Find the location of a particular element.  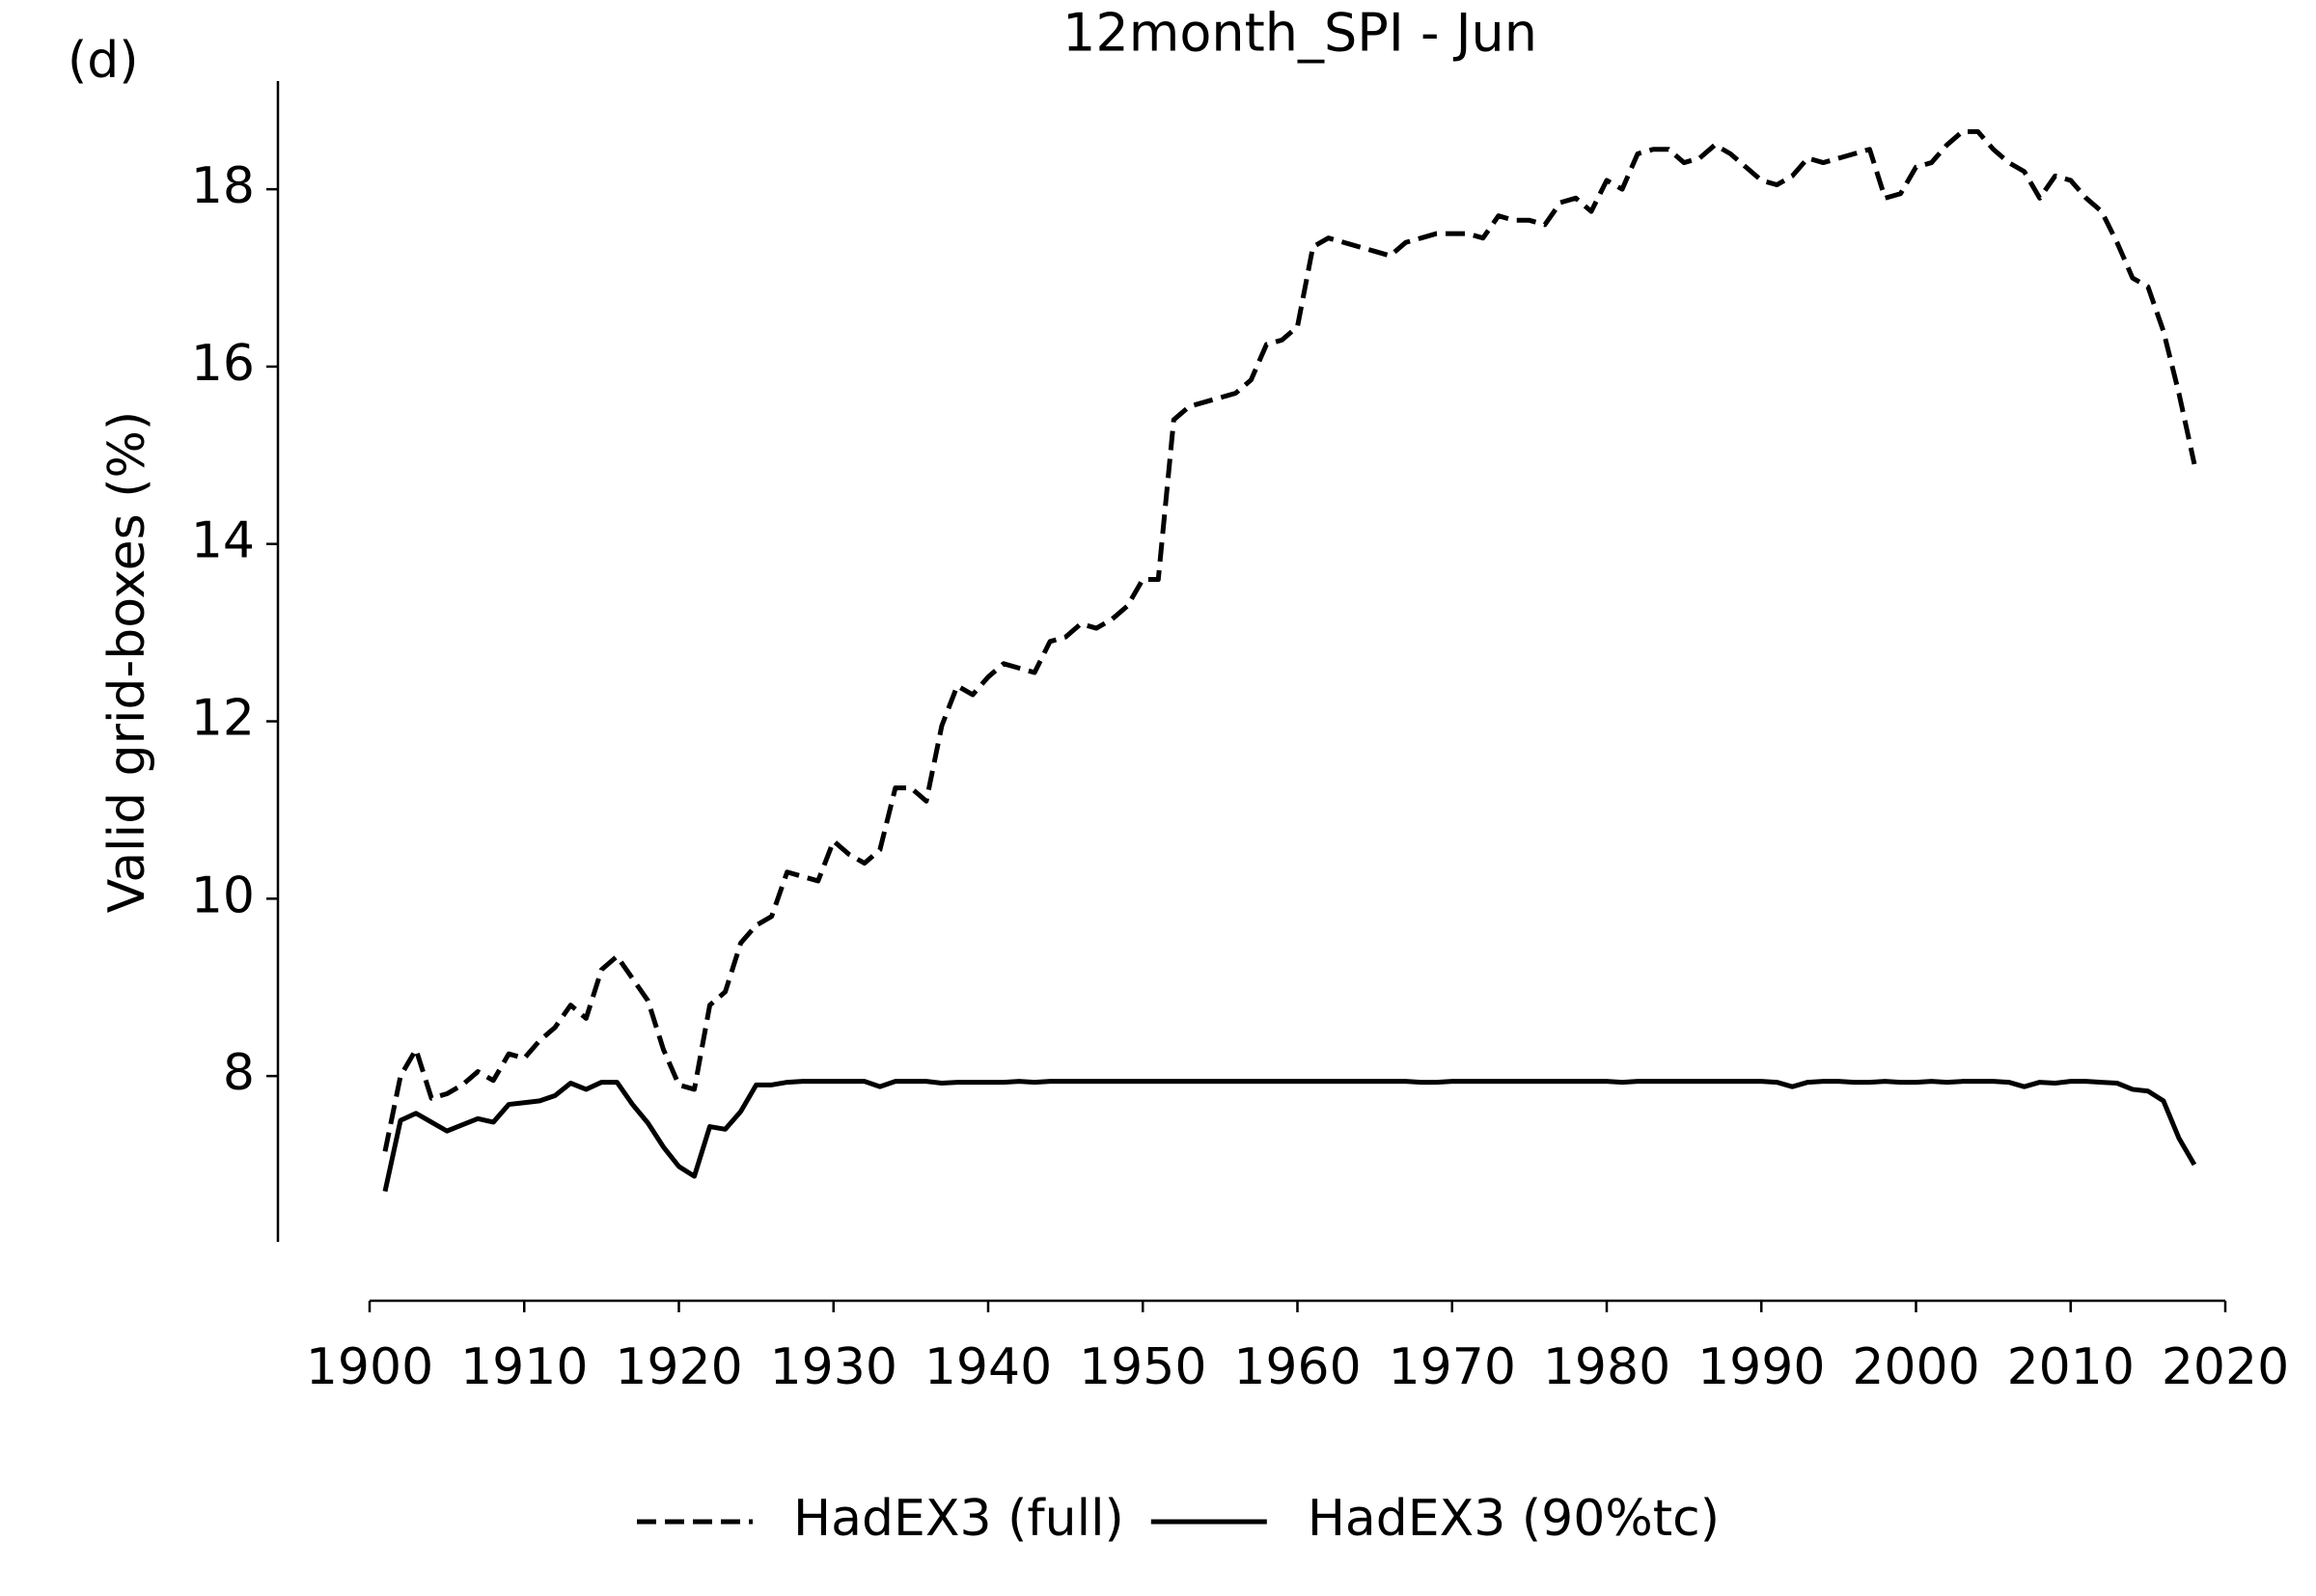

x-tick-label: 1910 is located at coordinates (524, 1367).